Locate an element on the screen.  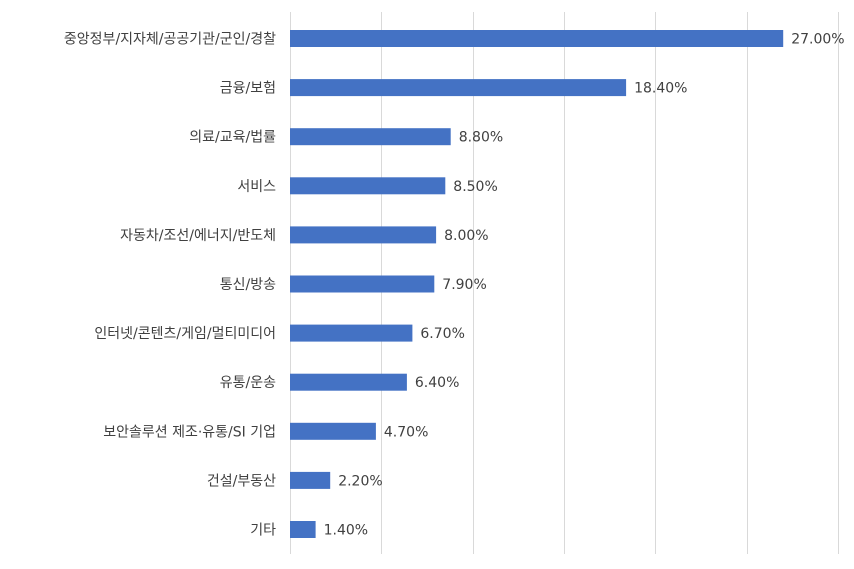
value-label-7: 6.40% is located at coordinates (437, 383).